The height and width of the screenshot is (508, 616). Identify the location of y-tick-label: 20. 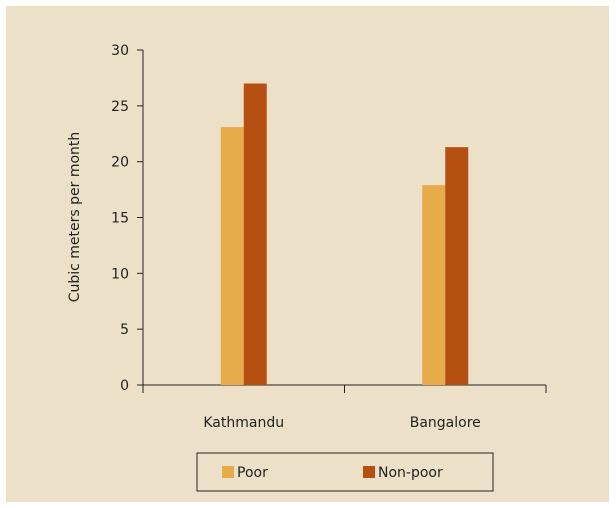
(120, 163).